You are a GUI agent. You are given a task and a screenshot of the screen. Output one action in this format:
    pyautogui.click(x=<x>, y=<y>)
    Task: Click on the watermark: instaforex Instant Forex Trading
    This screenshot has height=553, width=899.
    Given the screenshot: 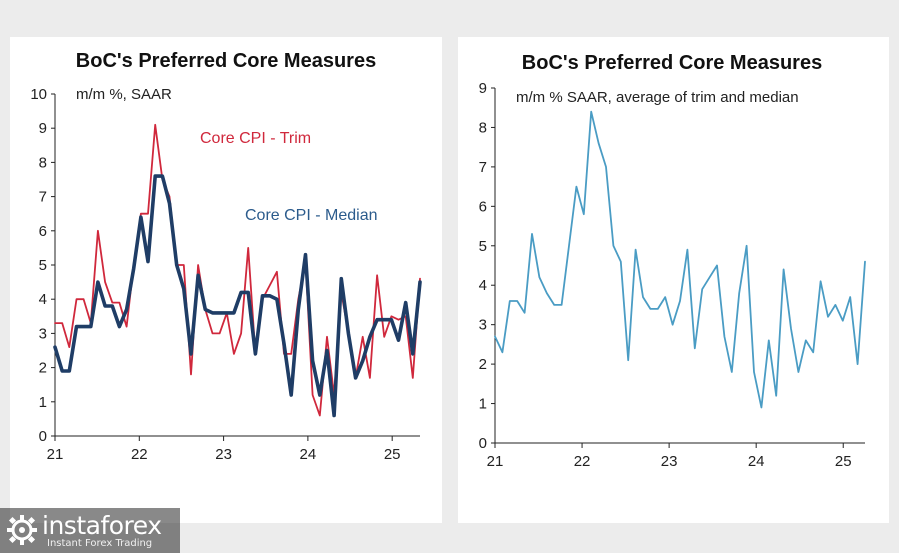 What is the action you would take?
    pyautogui.click(x=90, y=530)
    